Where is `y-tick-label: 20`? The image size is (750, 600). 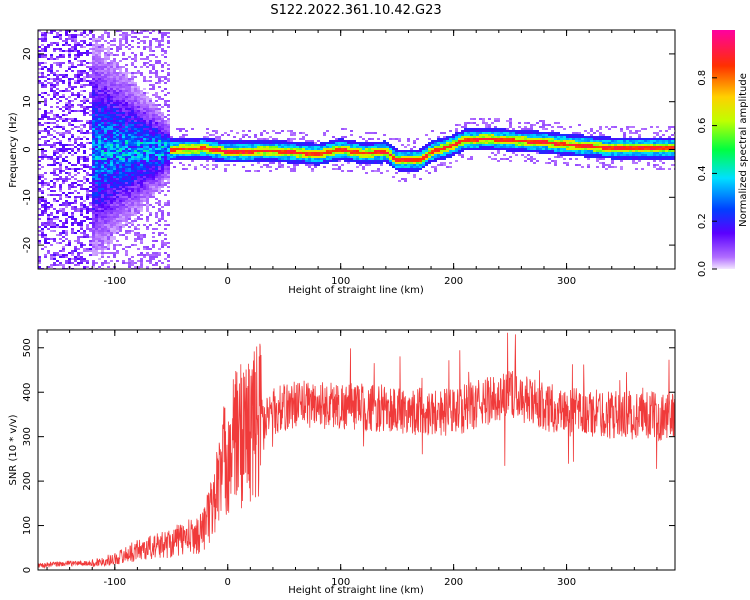 y-tick-label: 20 is located at coordinates (27, 54).